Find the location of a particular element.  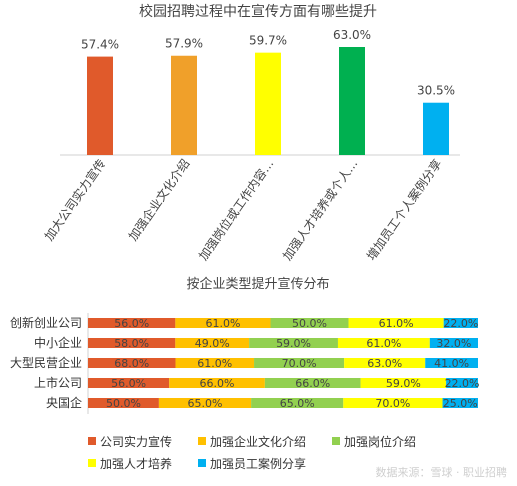

segment-value-label: 49.0% is located at coordinates (212, 343).